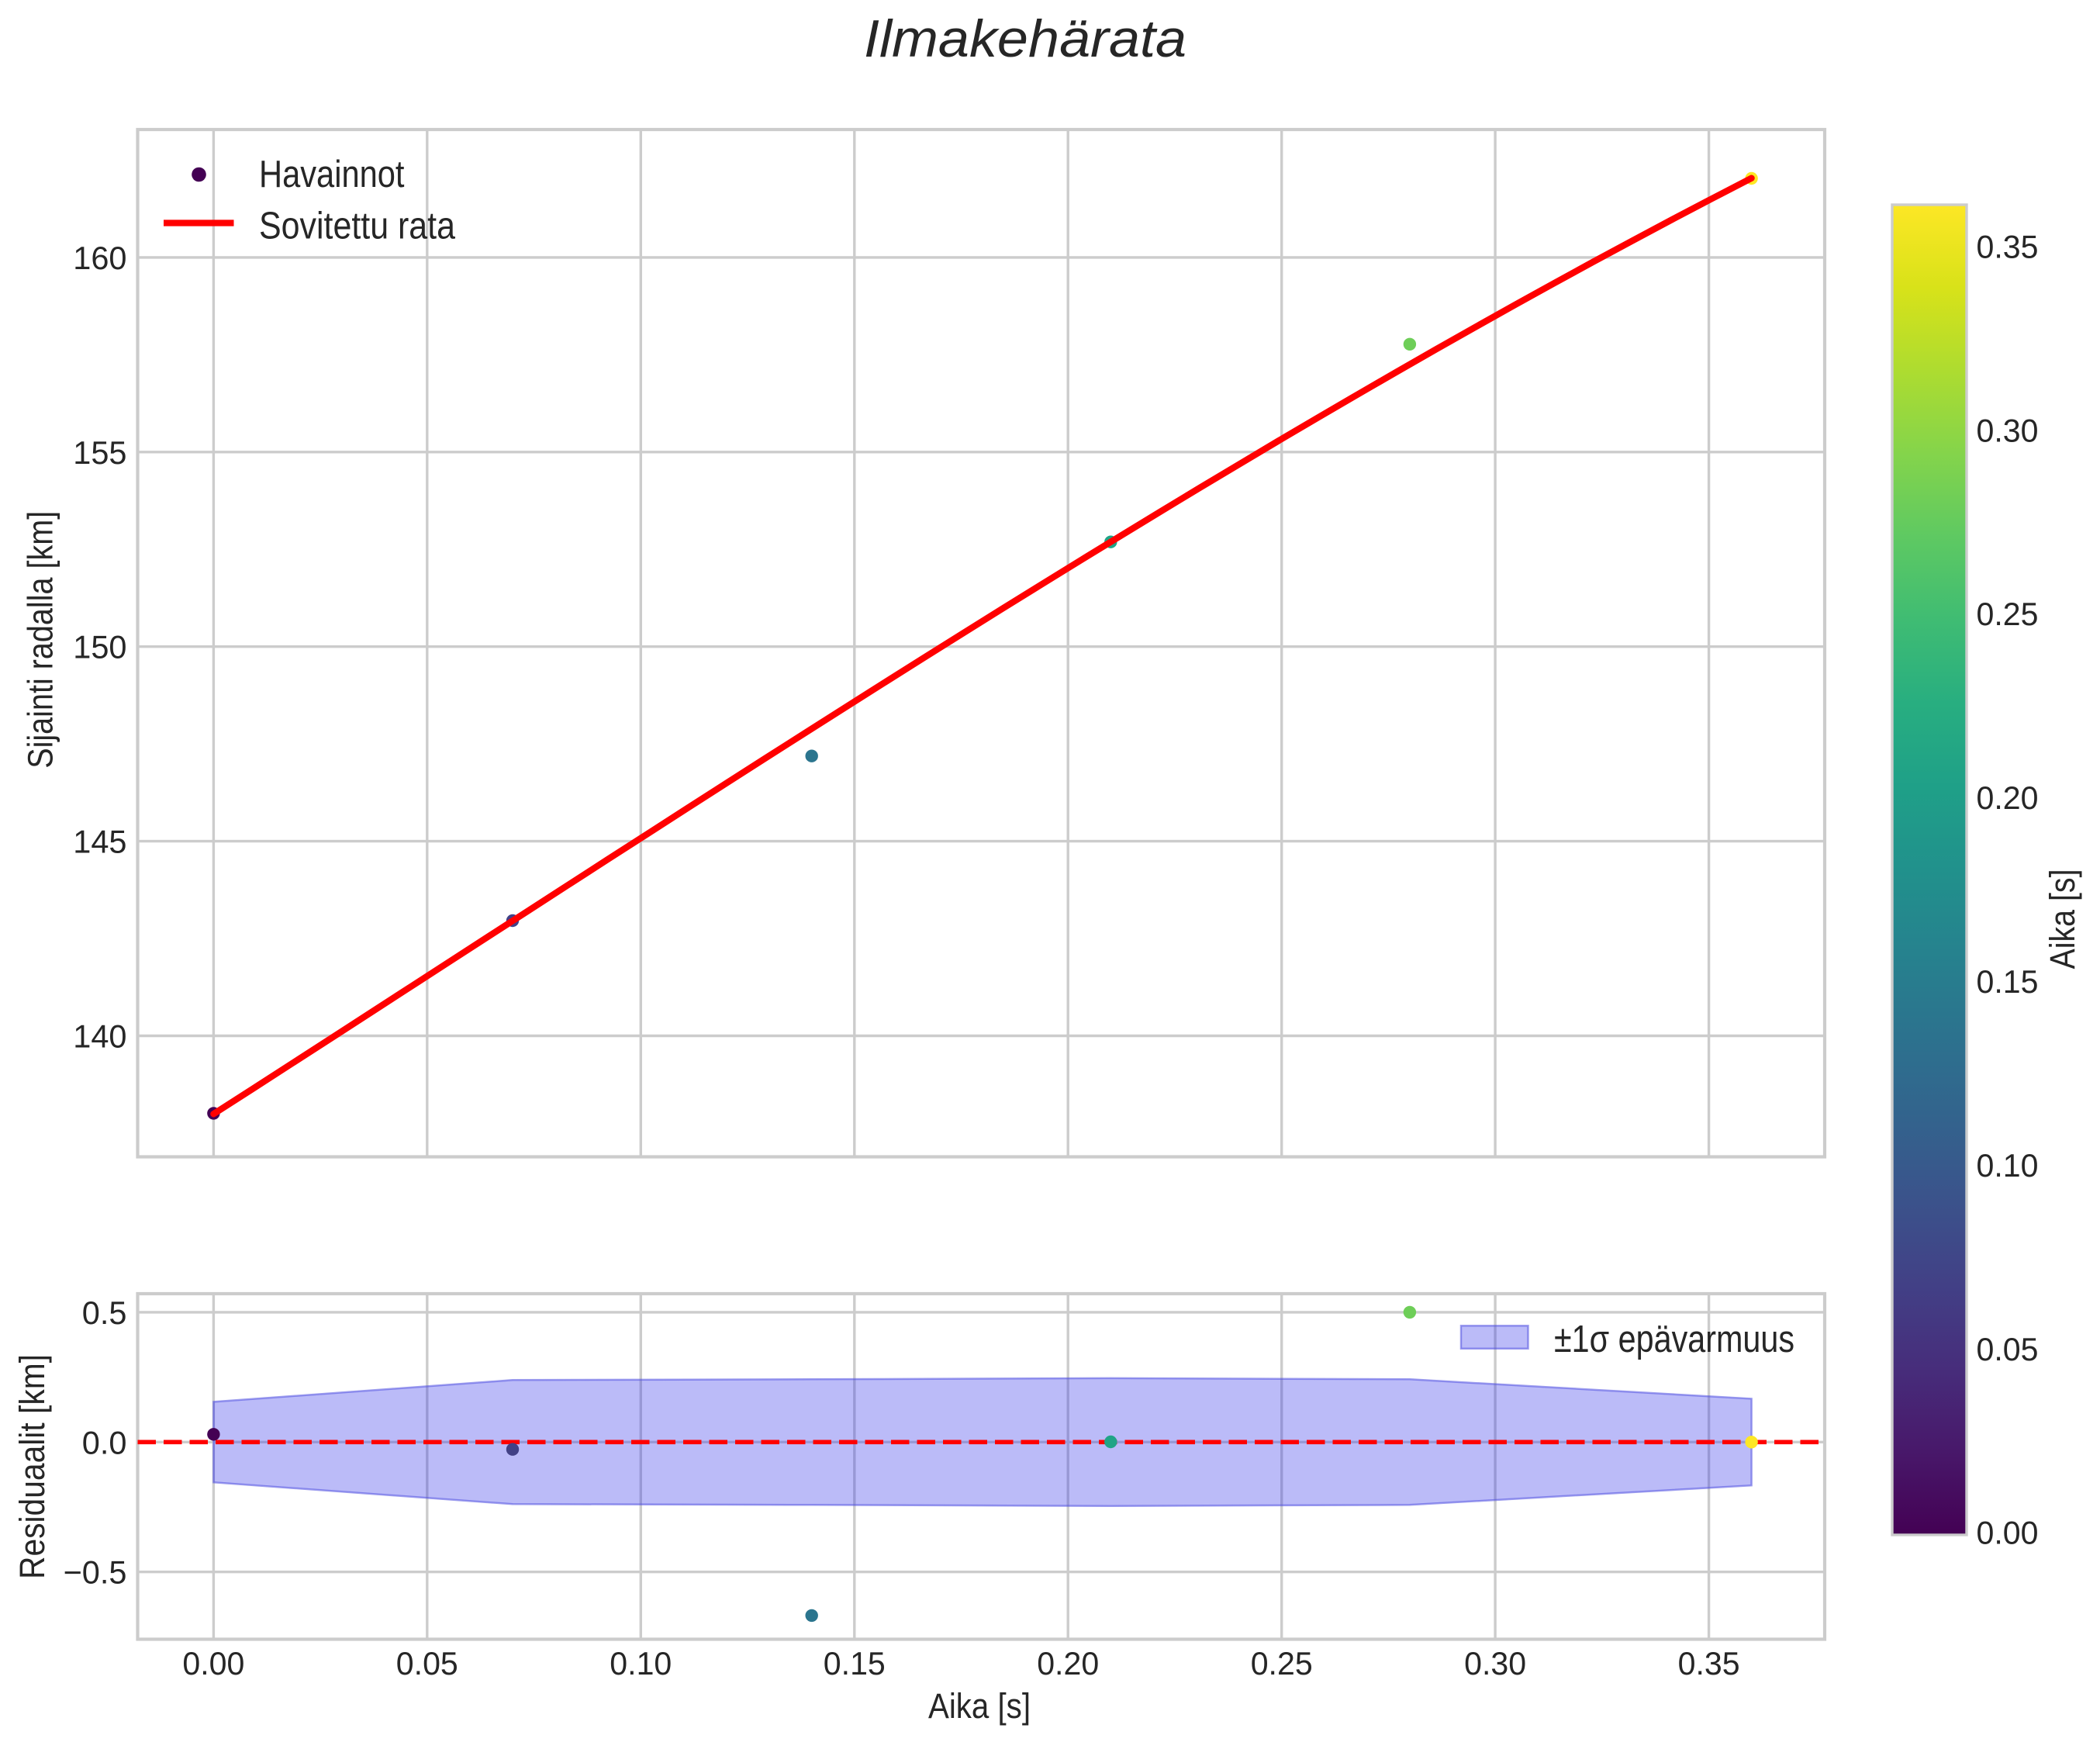 The width and height of the screenshot is (2100, 1742). Describe the element at coordinates (99, 647) in the screenshot. I see `svg-text: 150` at that location.